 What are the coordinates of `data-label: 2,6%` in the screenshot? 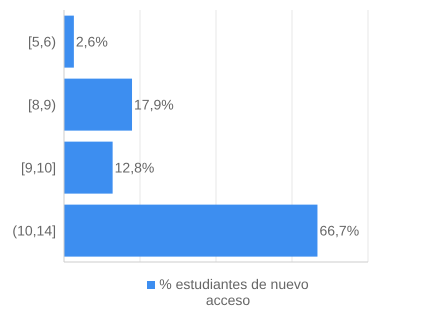 It's located at (92, 42).